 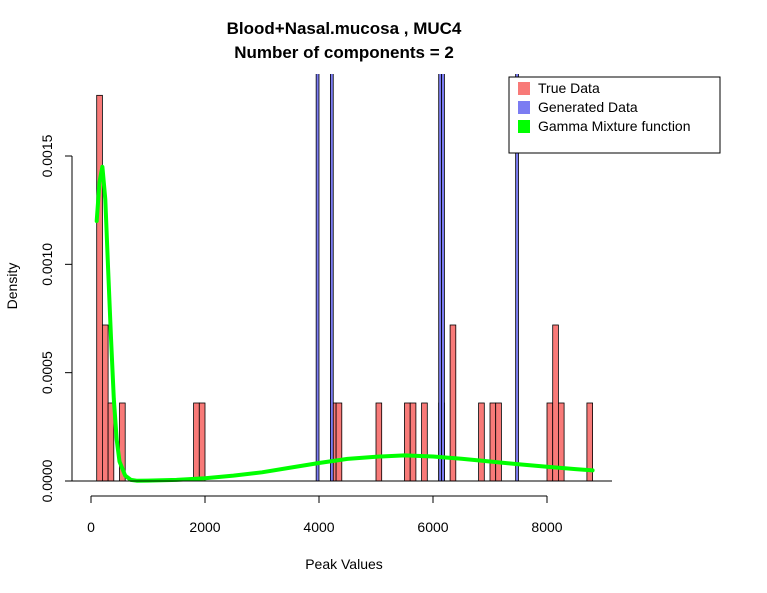 I want to click on chart-title-line1: Blood+Nasal.mucosa , MUC4, so click(x=344, y=28).